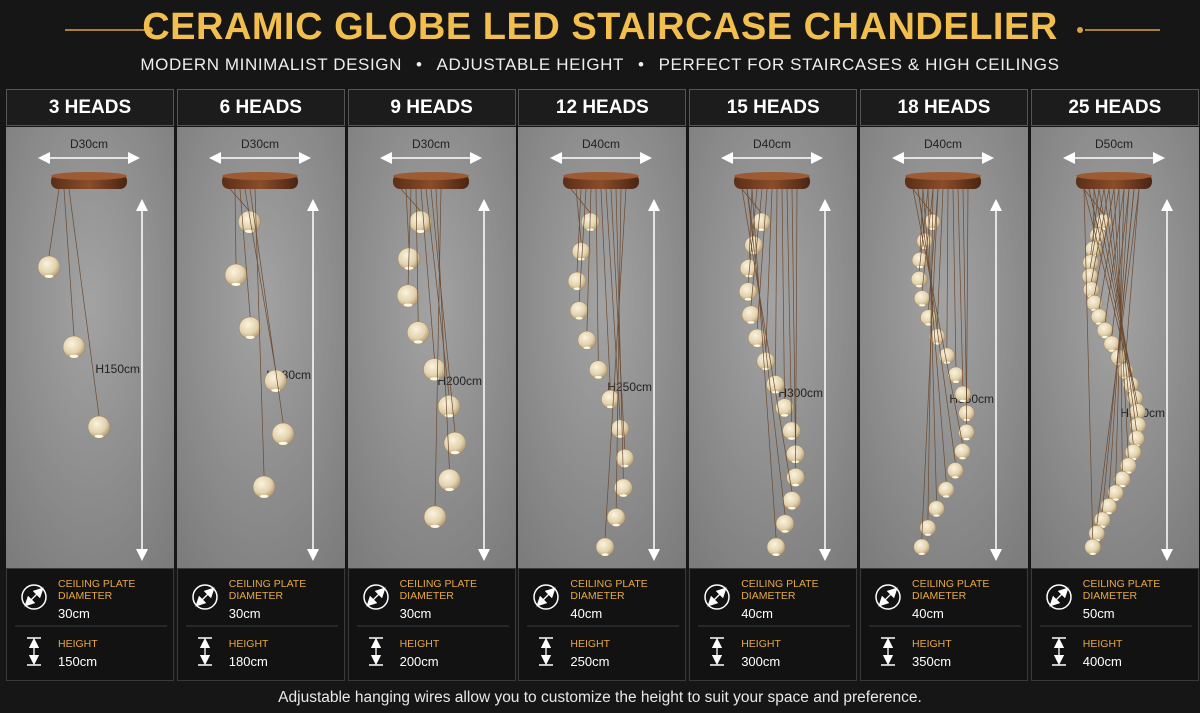  What do you see at coordinates (600, 27) in the screenshot?
I see `title: CERAMIC GLOBE LED STAIRCASE CHANDELIER` at bounding box center [600, 27].